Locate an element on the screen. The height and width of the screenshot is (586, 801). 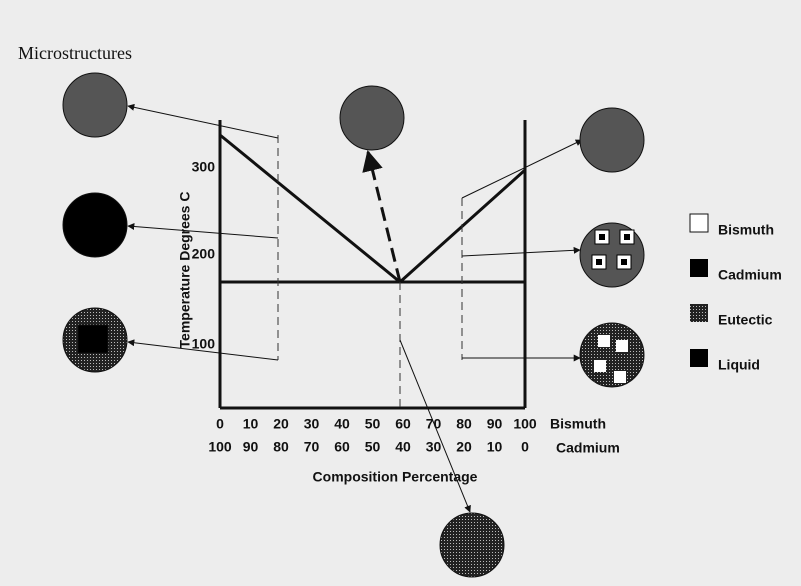
grains is located at coordinates (613, 306).